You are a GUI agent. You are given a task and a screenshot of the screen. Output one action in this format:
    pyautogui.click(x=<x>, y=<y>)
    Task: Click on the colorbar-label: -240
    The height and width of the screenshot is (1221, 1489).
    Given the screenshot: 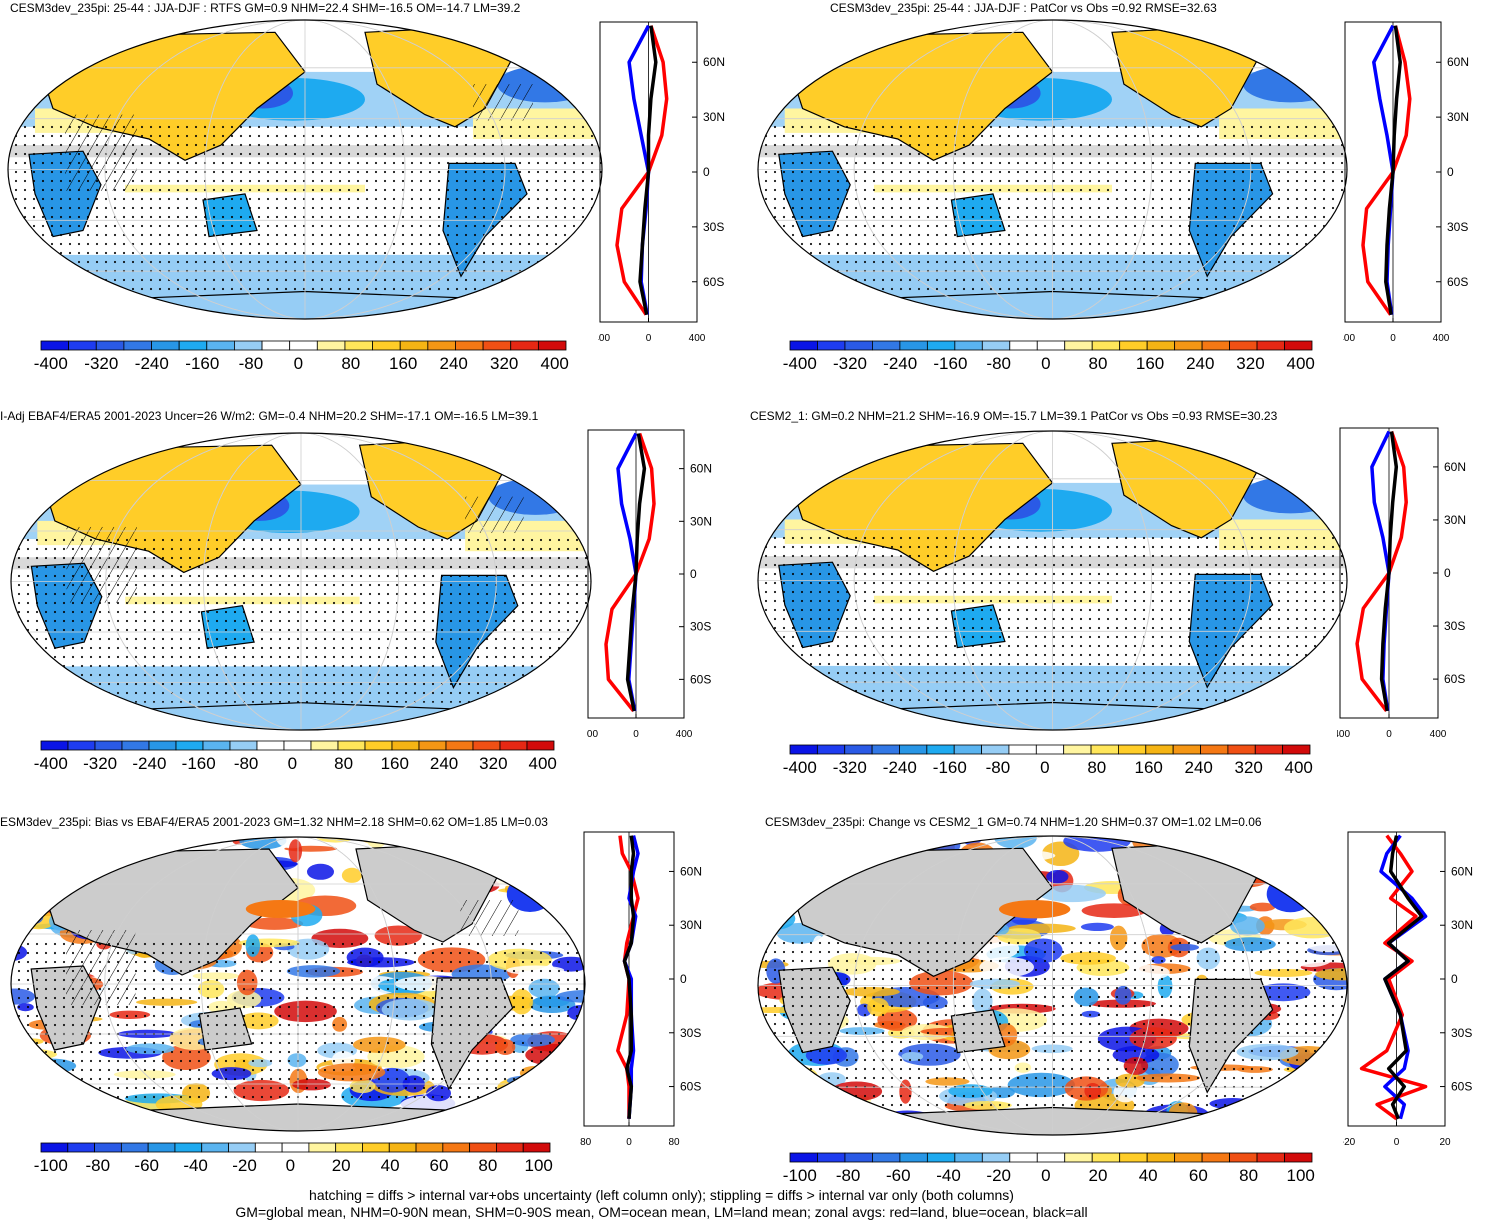 What is the action you would take?
    pyautogui.click(x=149, y=763)
    